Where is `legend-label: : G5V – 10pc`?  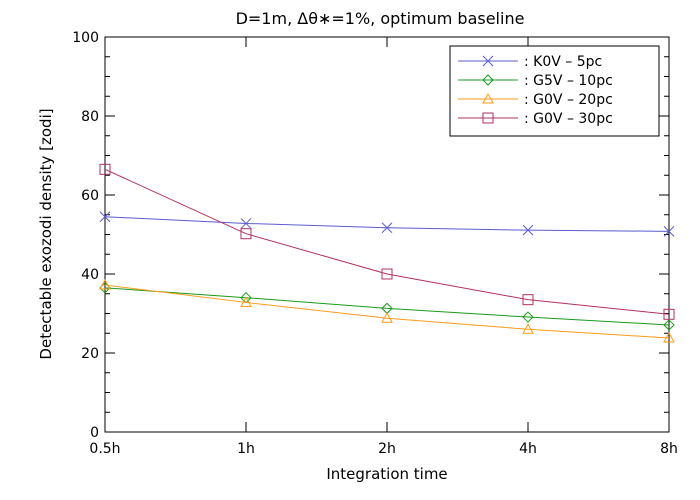
legend-label: : G5V – 10pc is located at coordinates (568, 81).